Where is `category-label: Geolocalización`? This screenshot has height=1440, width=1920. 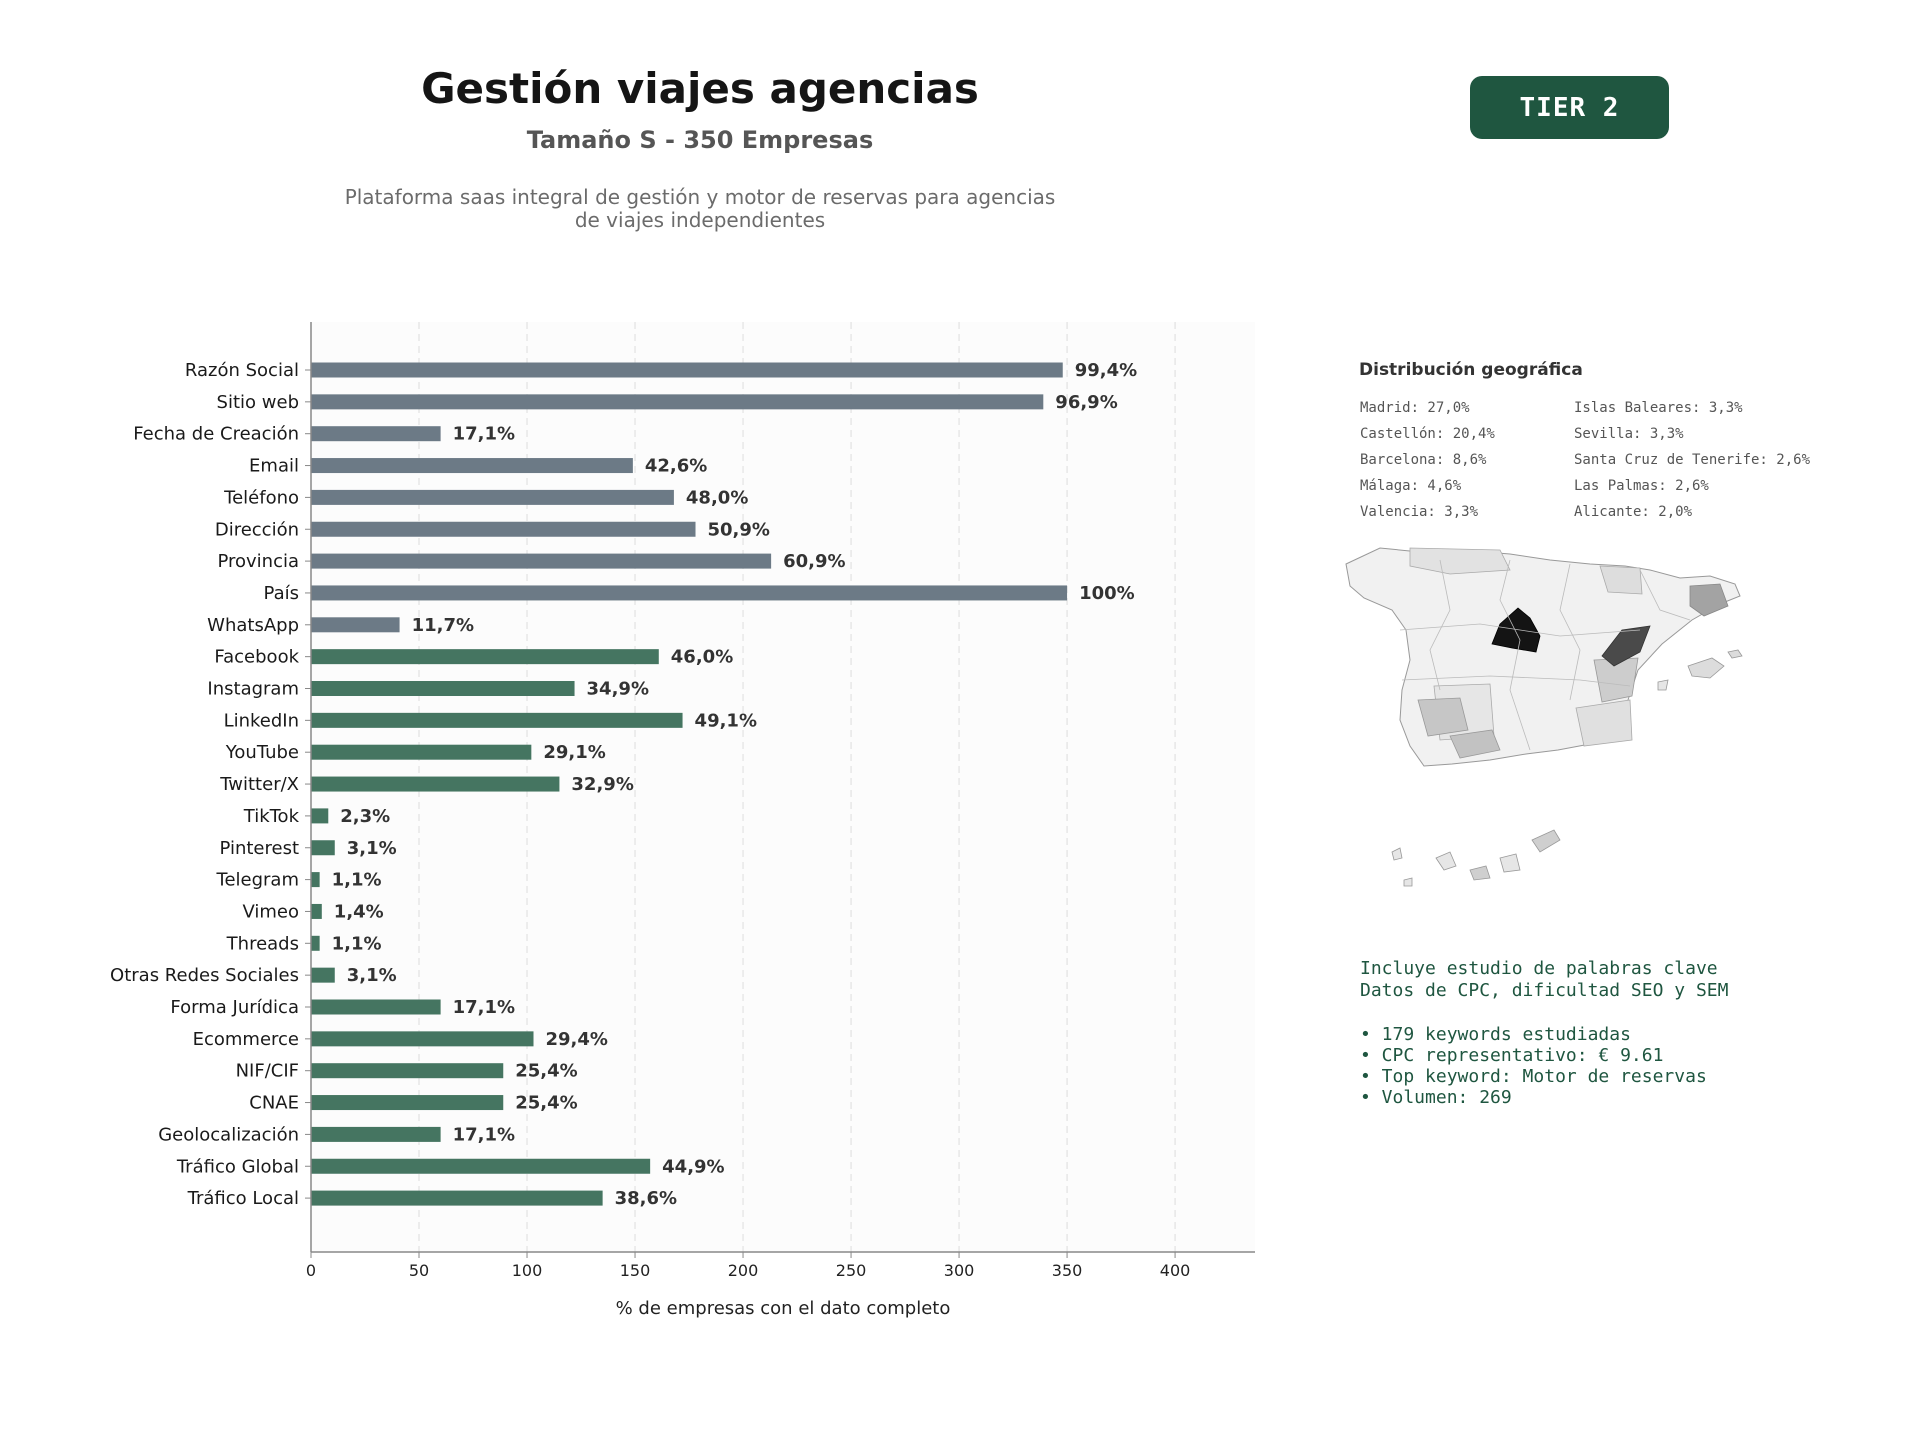
category-label: Geolocalización is located at coordinates (228, 1134).